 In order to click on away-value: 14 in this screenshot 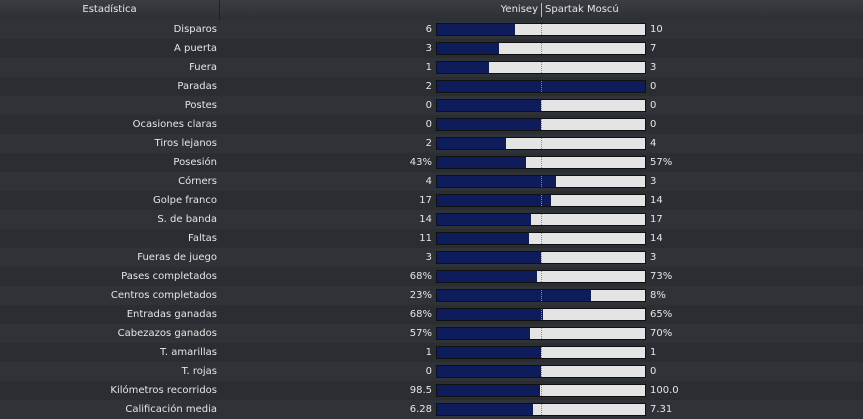, I will do `click(656, 238)`.